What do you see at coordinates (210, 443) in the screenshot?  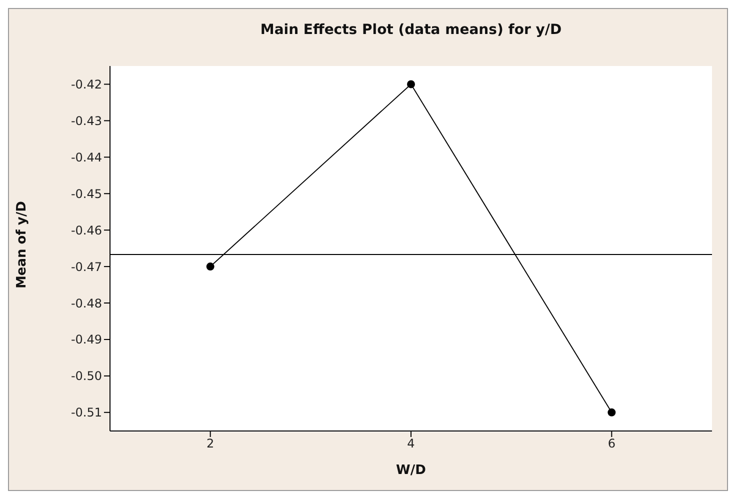 I see `x-tick-label: 2` at bounding box center [210, 443].